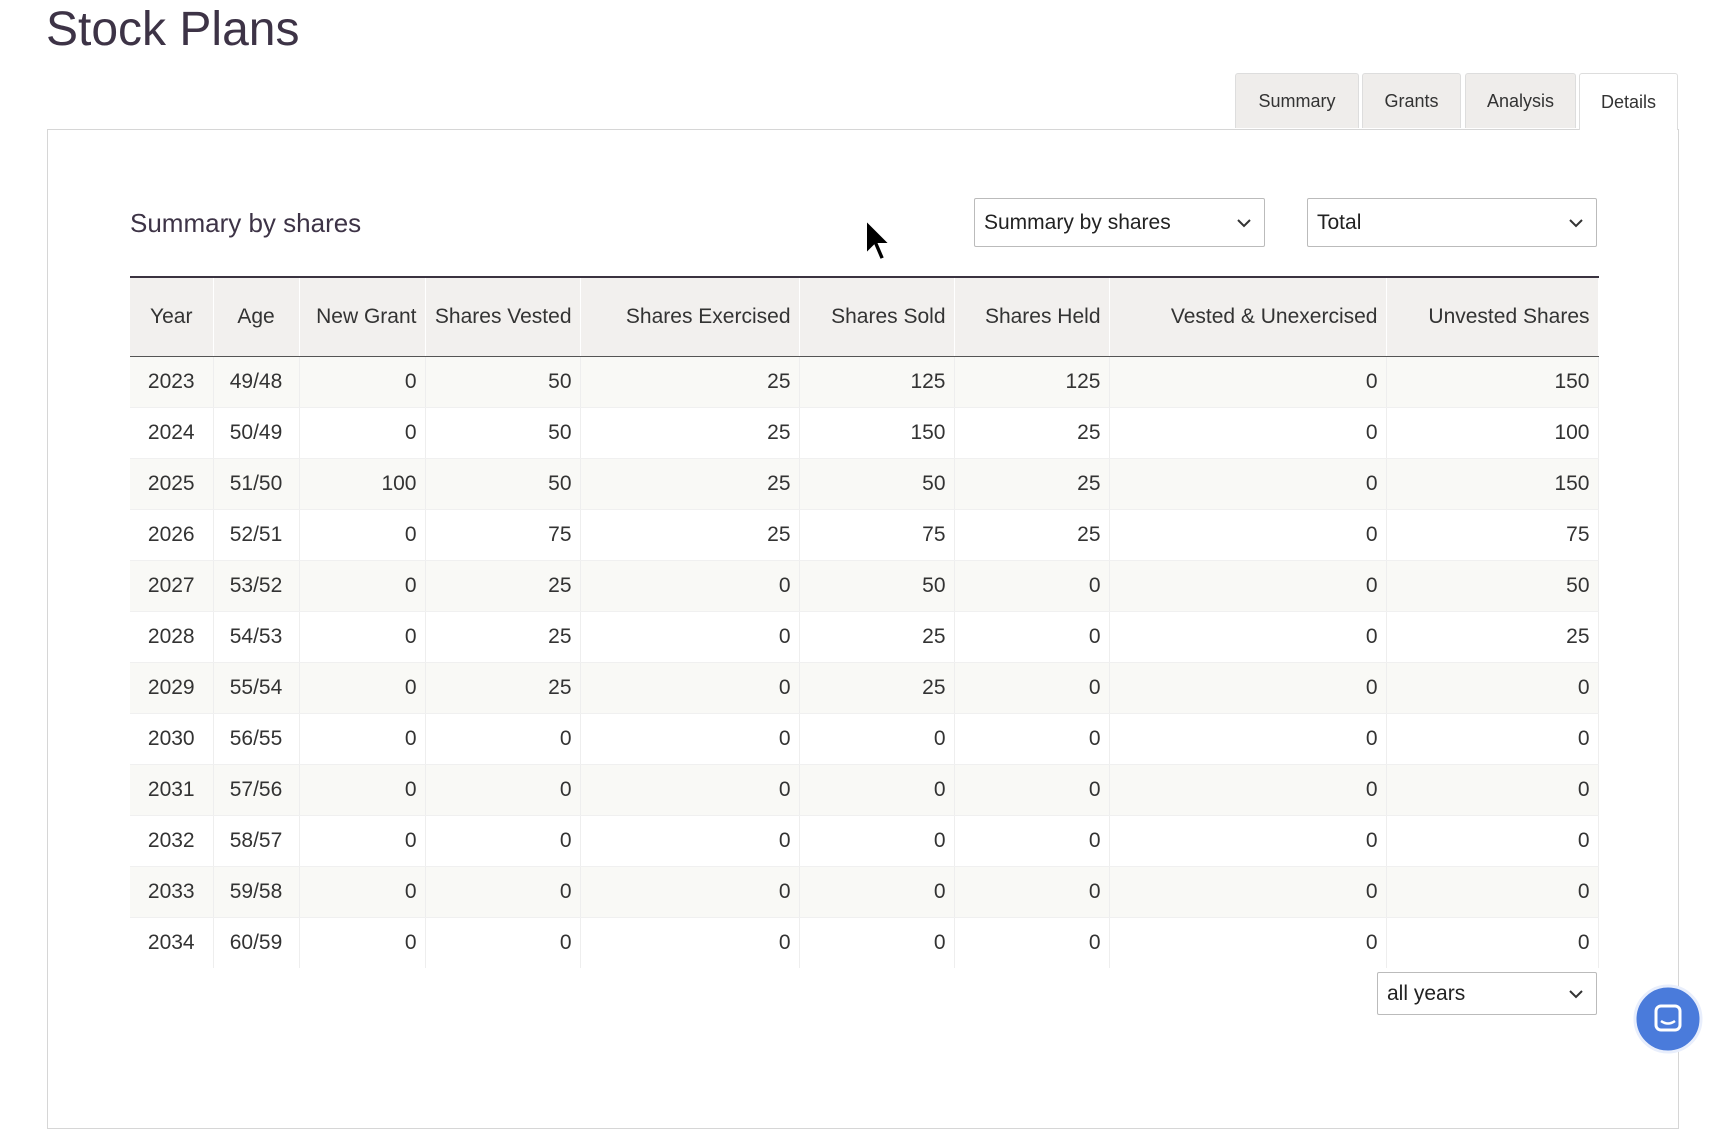 Image resolution: width=1728 pixels, height=1129 pixels. I want to click on column-header: Shares Held, so click(1032, 317).